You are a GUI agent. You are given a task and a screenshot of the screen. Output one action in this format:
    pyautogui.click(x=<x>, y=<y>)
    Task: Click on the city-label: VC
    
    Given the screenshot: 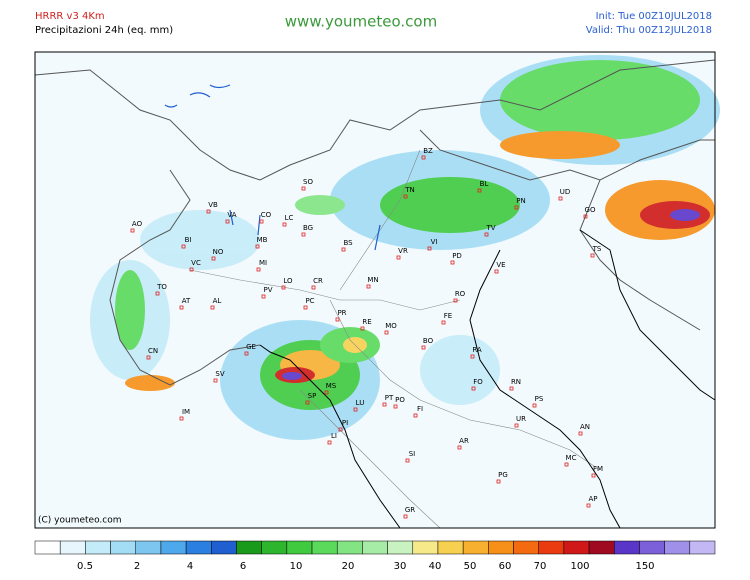 What is the action you would take?
    pyautogui.click(x=196, y=263)
    